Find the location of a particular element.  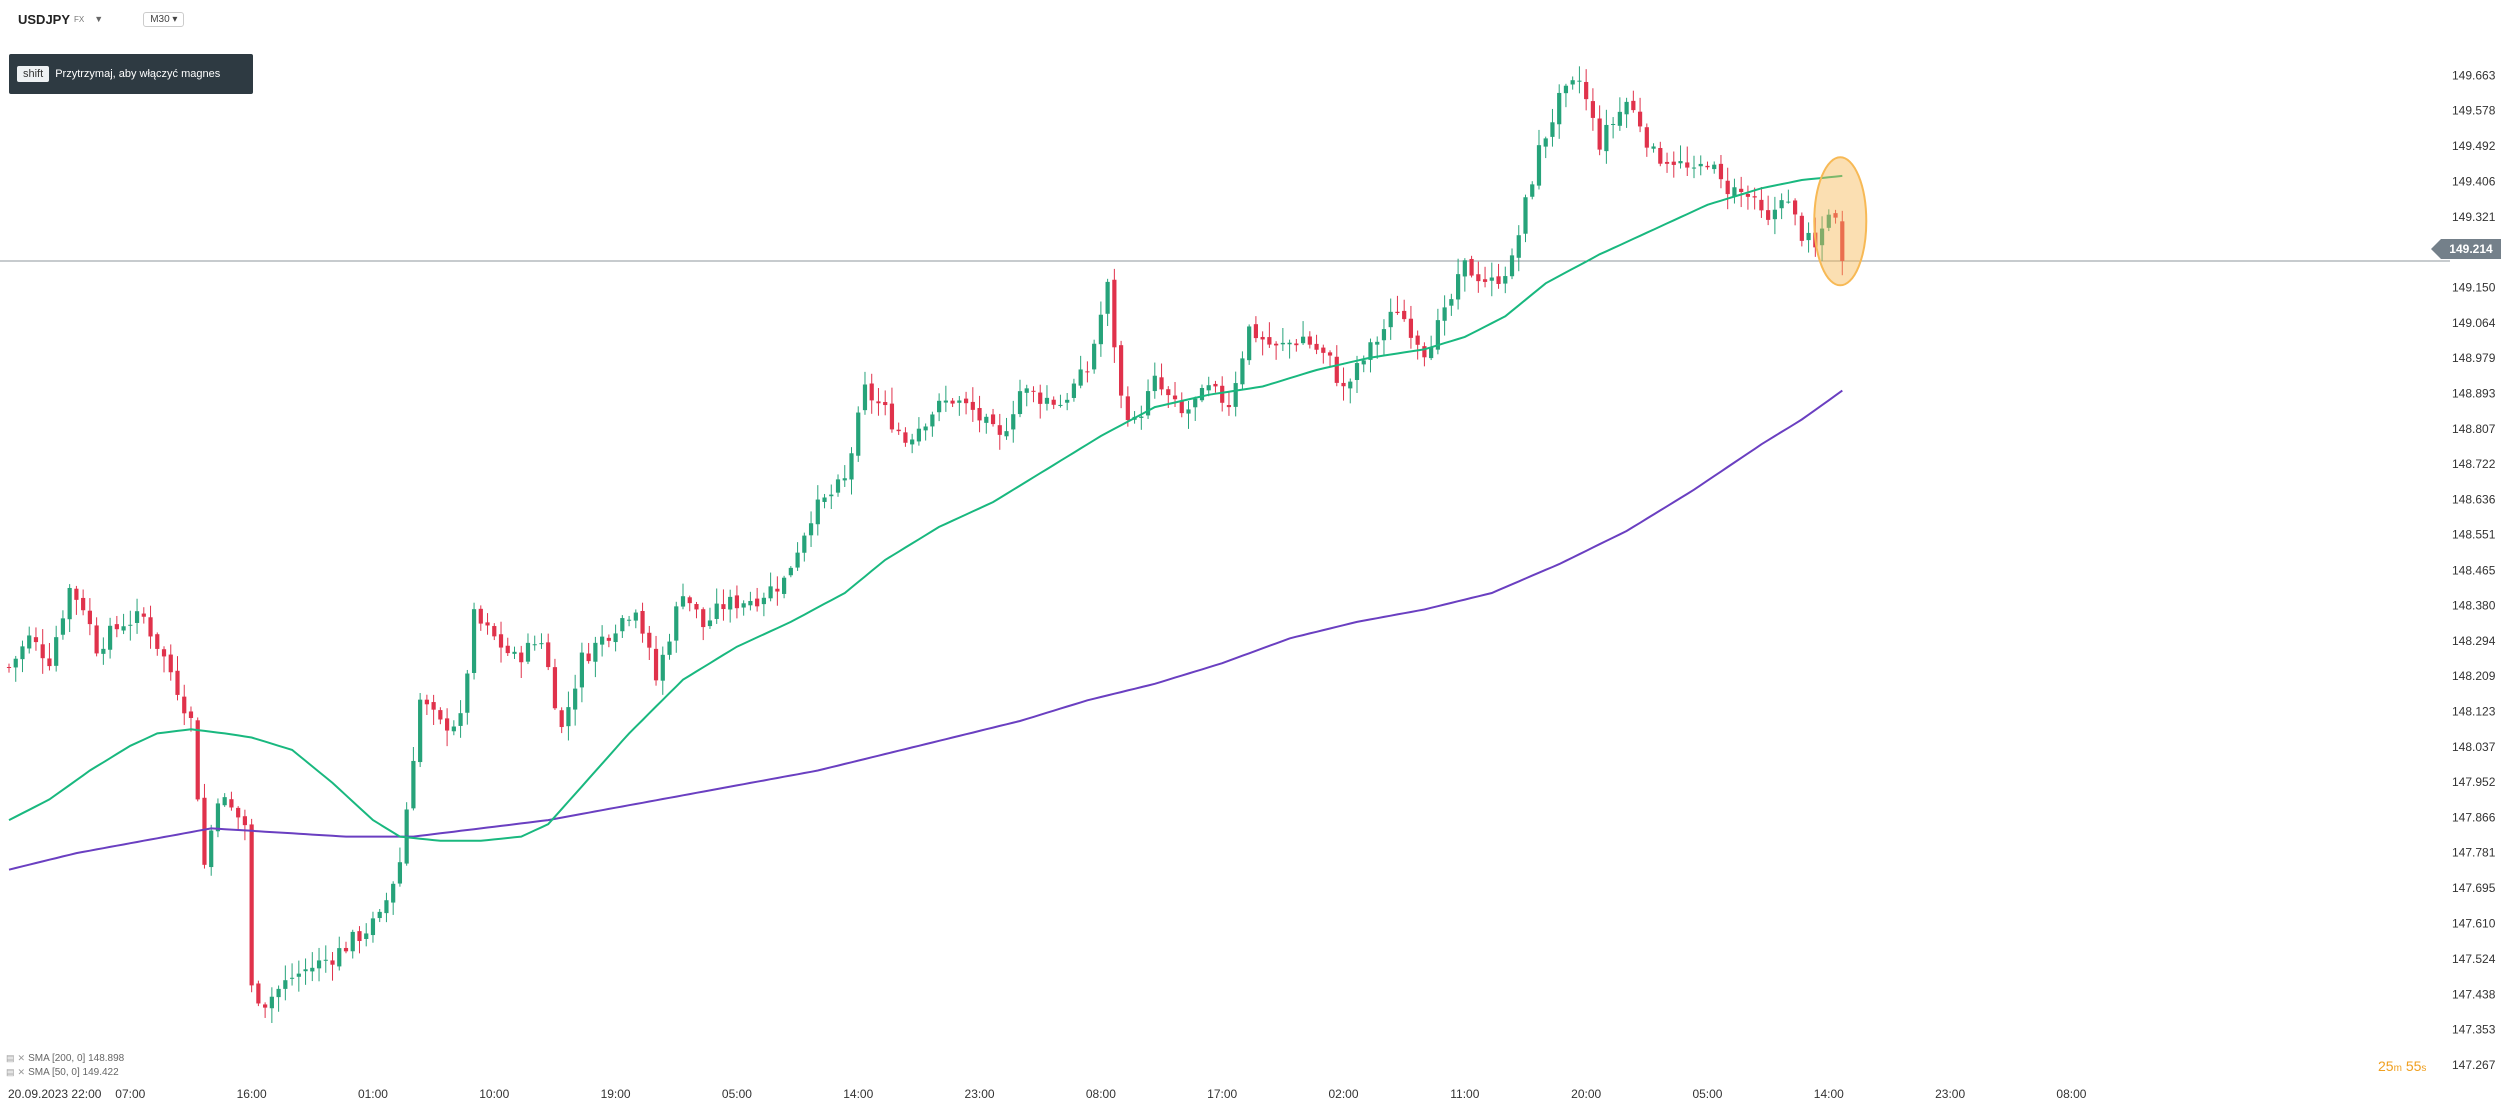

legend-settings-icon: ▤ is located at coordinates (10, 1072).